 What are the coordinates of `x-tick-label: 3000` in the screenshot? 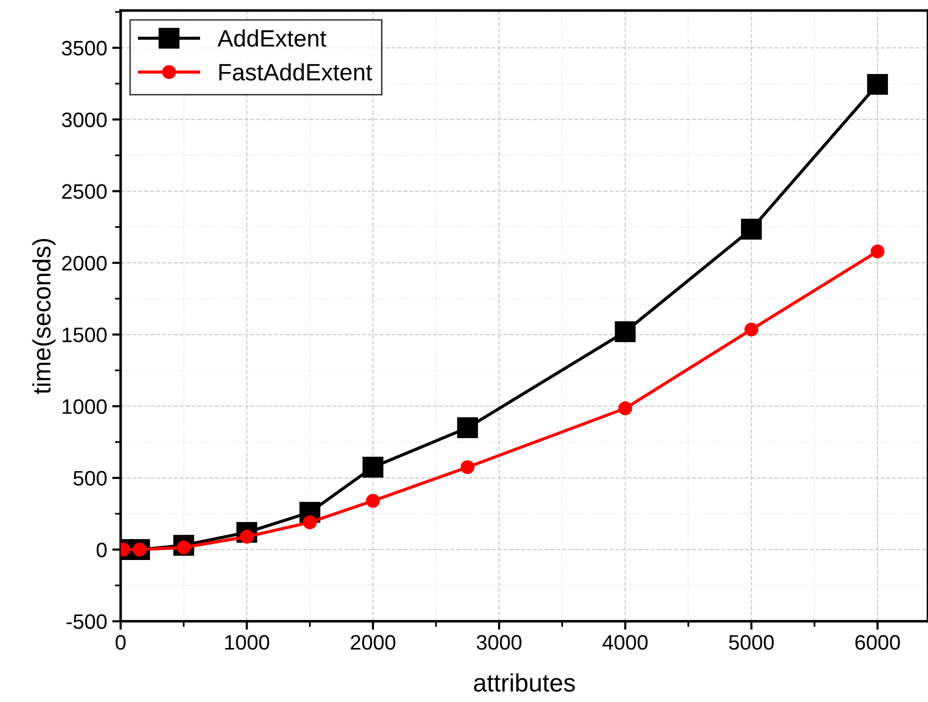 It's located at (499, 642).